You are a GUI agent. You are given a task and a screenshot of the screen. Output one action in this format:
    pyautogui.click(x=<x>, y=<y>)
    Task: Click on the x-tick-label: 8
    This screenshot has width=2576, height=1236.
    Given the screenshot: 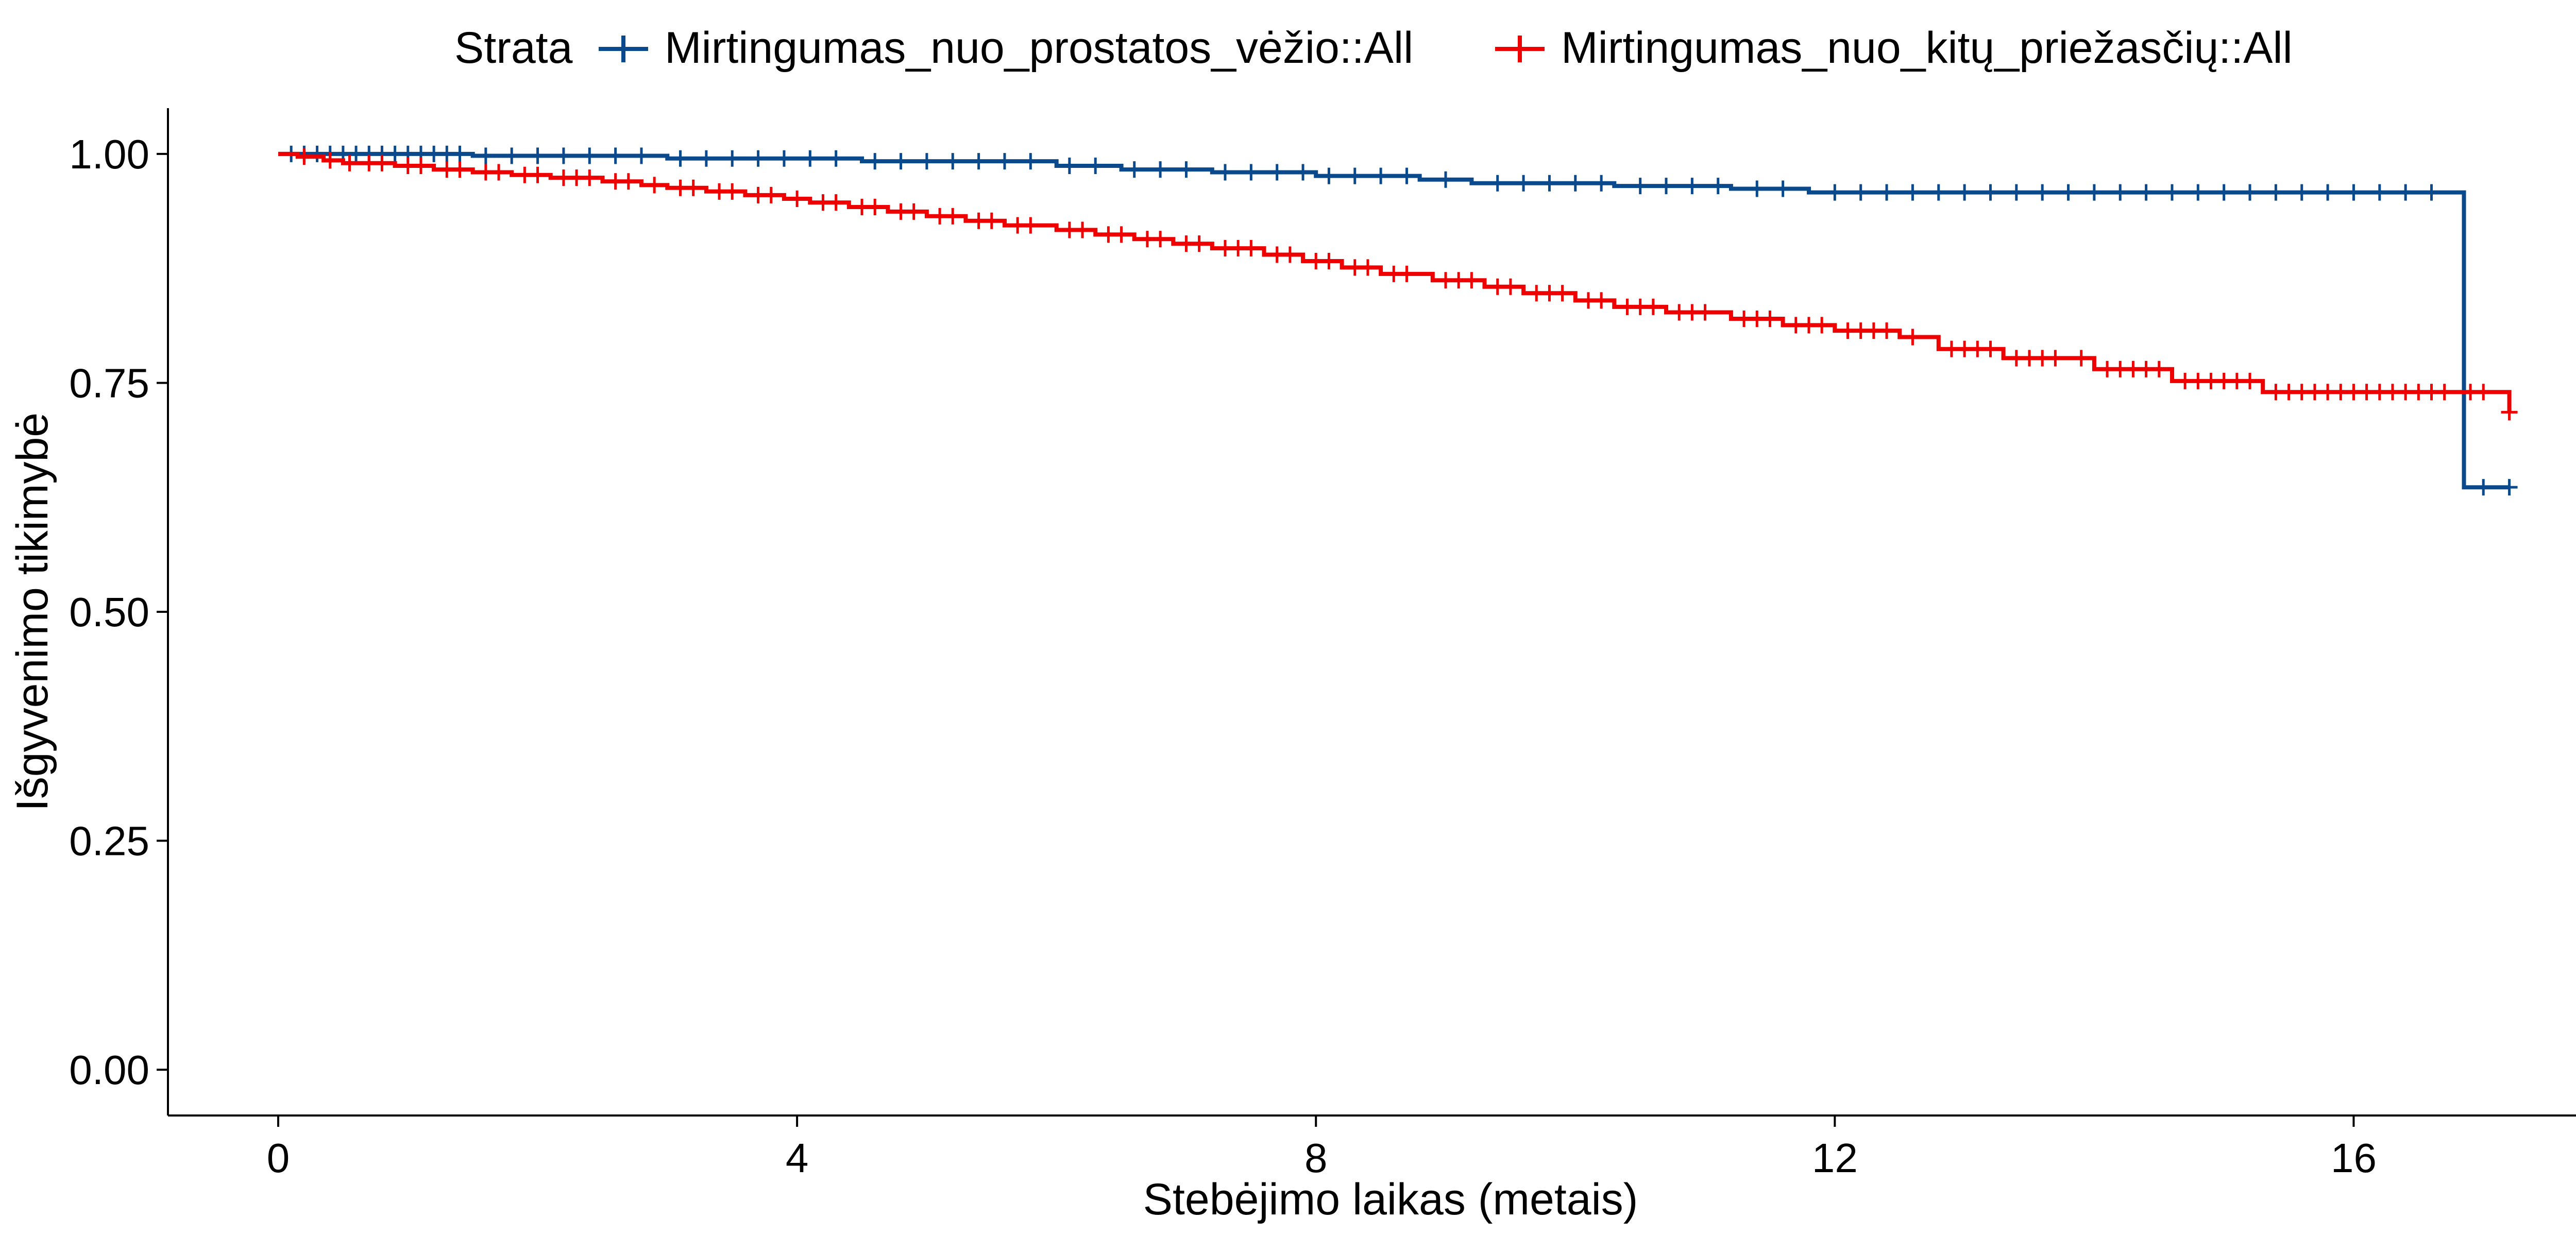 What is the action you would take?
    pyautogui.click(x=1316, y=1158)
    